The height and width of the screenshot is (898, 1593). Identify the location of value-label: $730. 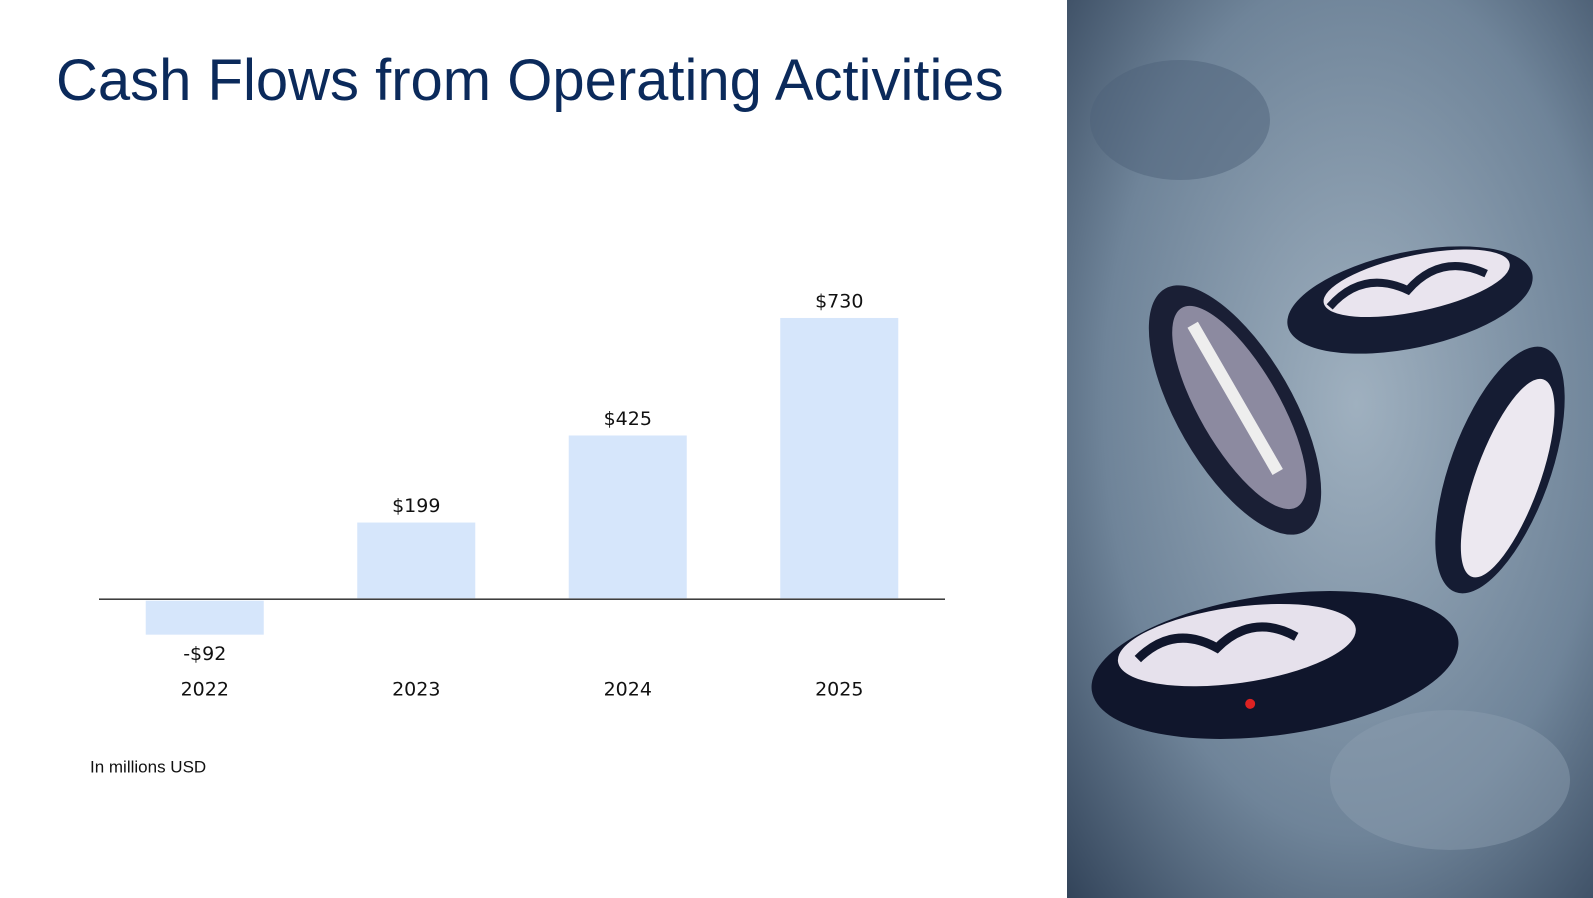
(839, 301).